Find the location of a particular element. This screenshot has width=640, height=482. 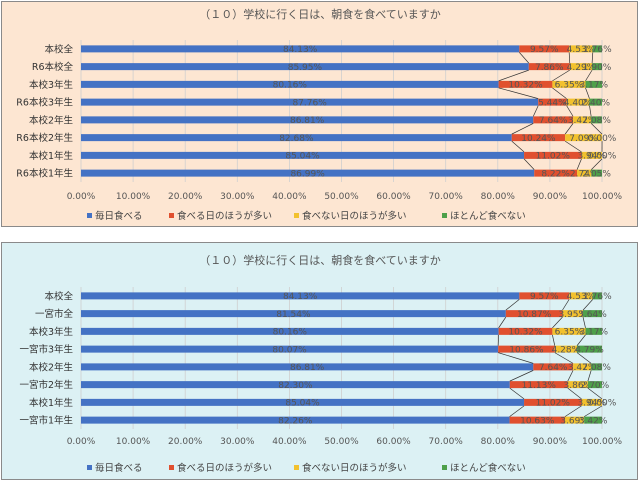

data-label: 10.63% is located at coordinates (537, 421).